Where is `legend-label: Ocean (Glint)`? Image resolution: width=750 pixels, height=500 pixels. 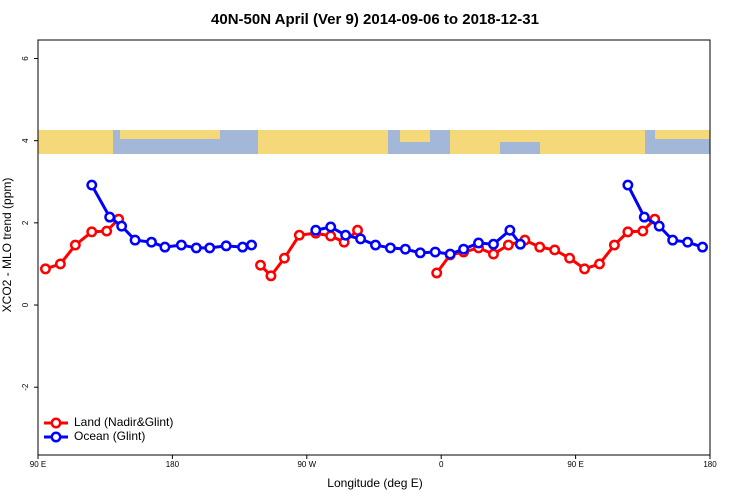 legend-label: Ocean (Glint) is located at coordinates (109, 436).